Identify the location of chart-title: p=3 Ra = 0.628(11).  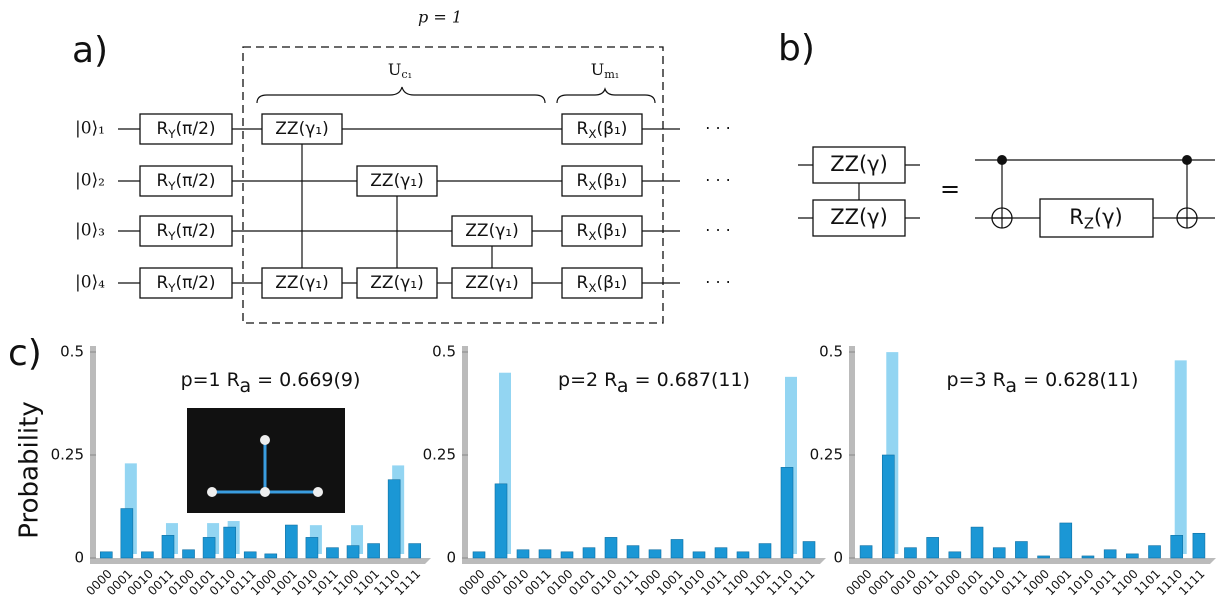
(1043, 383).